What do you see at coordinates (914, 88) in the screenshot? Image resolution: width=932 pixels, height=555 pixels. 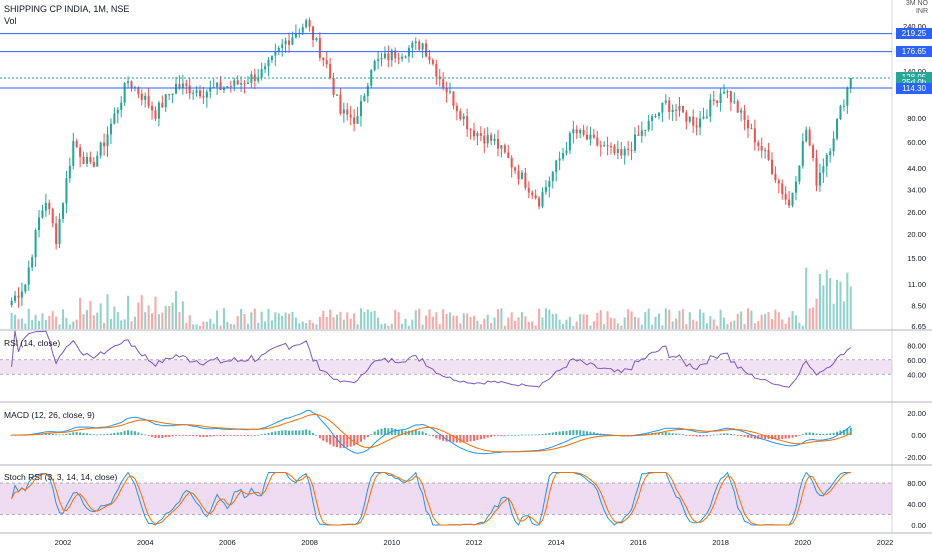 I see `price-line-label: 114.30` at bounding box center [914, 88].